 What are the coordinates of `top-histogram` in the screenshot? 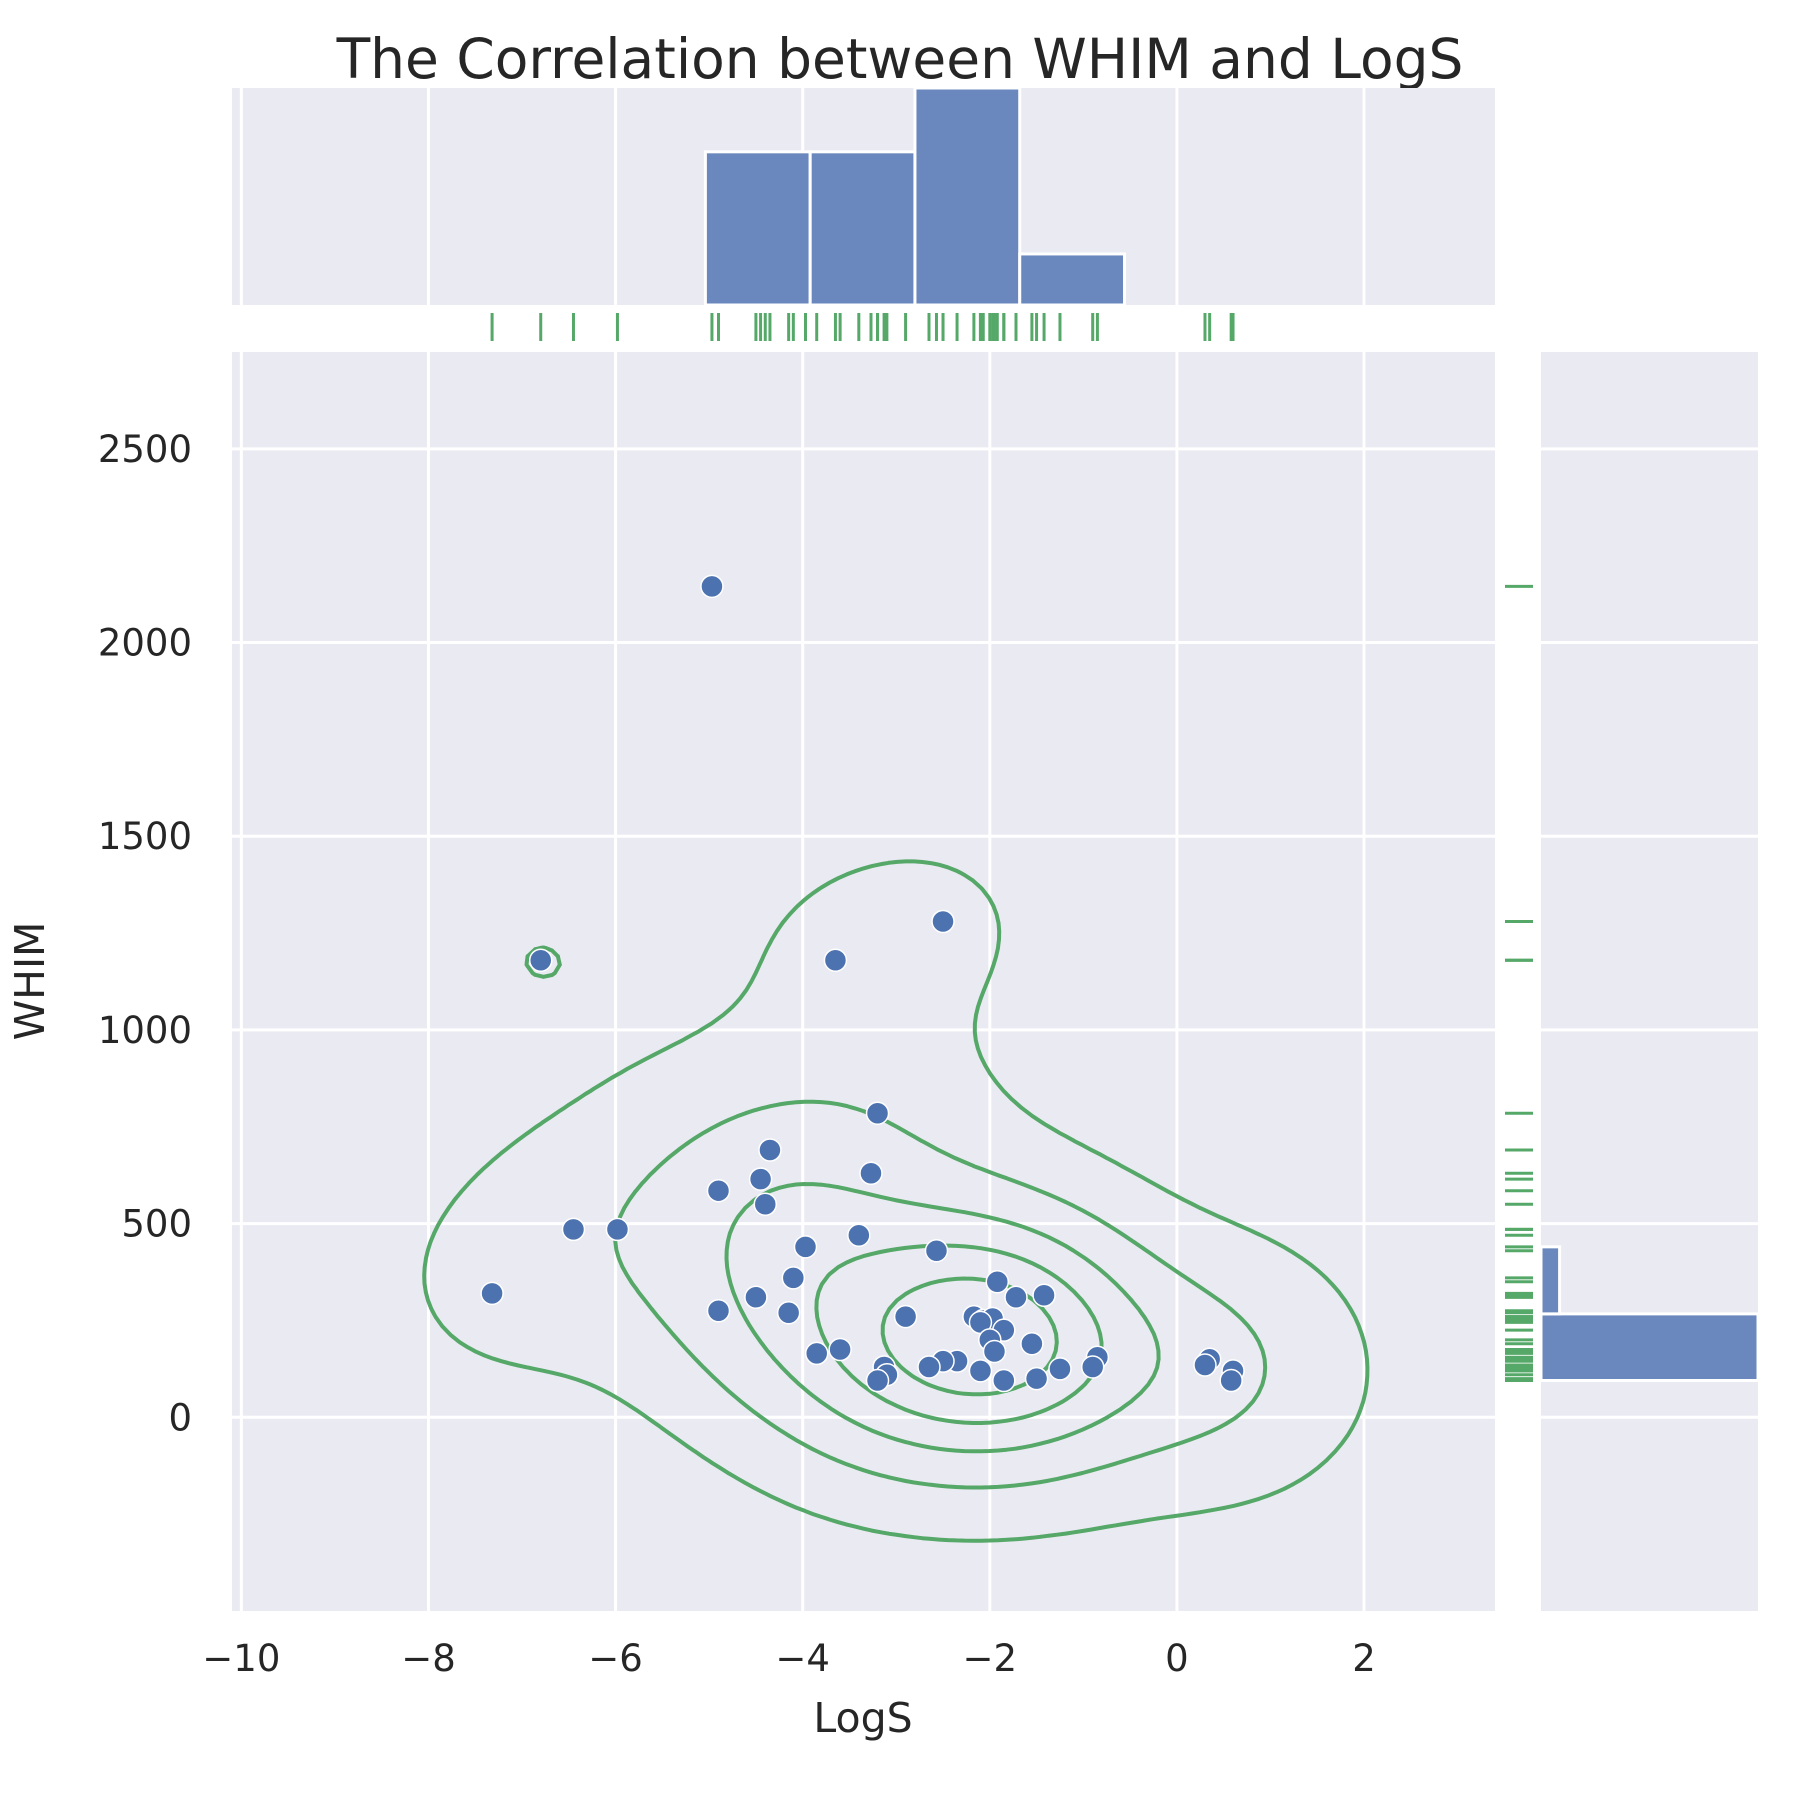 It's located at (915, 196).